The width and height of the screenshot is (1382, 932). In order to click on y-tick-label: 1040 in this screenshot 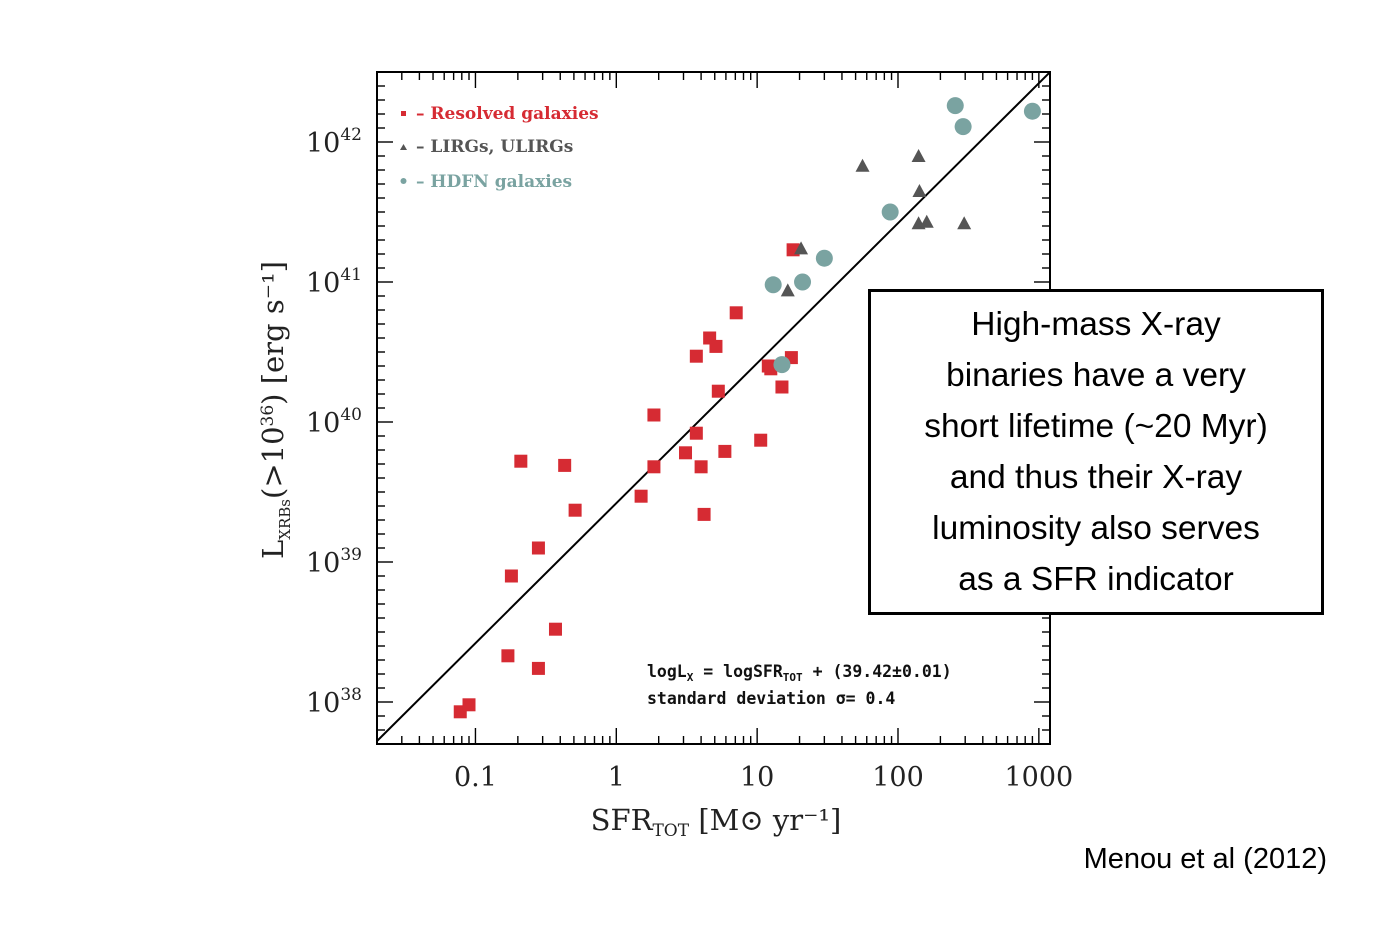, I will do `click(334, 422)`.